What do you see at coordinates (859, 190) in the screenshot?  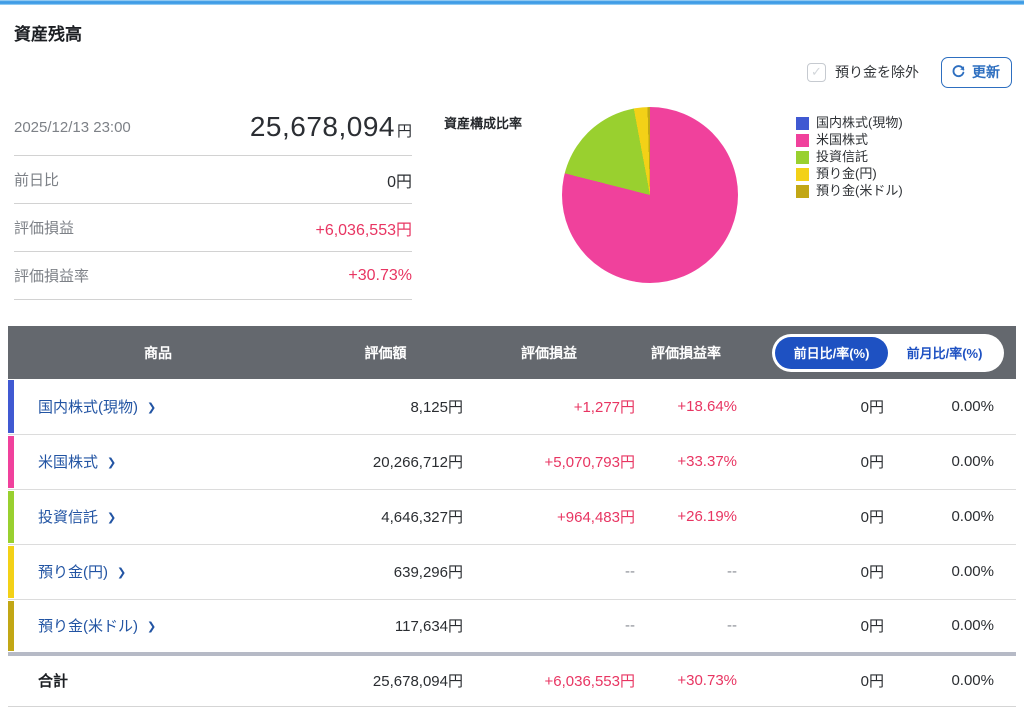 I see `legend-label: 預り金(米ドル)` at bounding box center [859, 190].